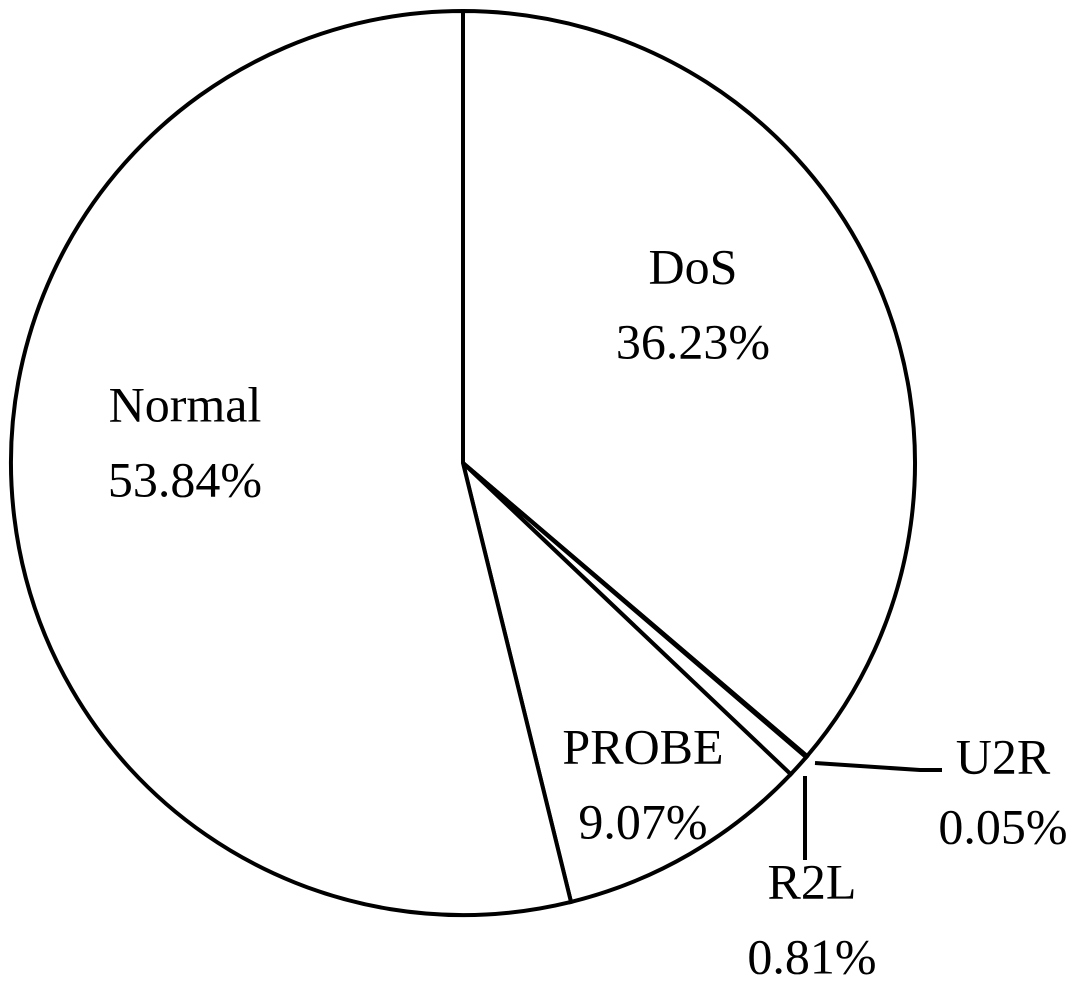 The width and height of the screenshot is (1085, 995). I want to click on slice-label: R2L, so click(812, 881).